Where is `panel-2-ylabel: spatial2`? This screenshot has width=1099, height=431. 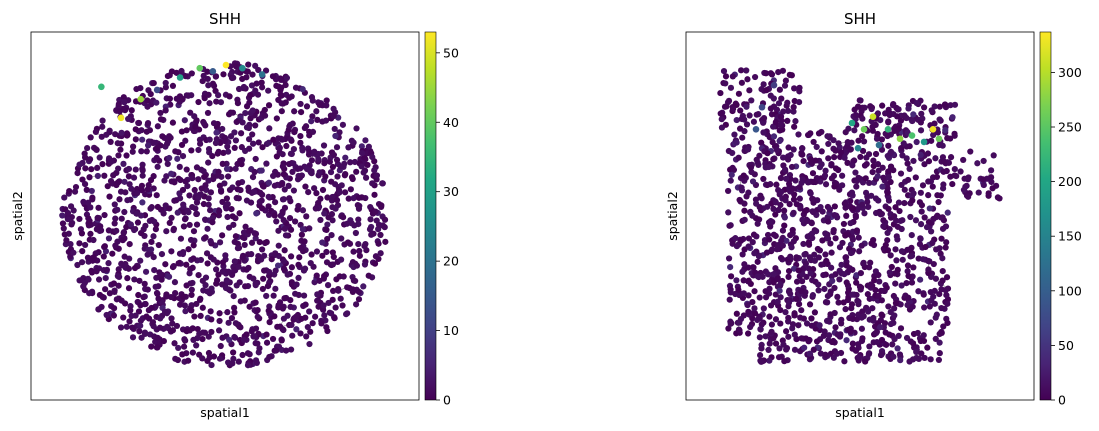
panel-2-ylabel: spatial2 is located at coordinates (672, 216).